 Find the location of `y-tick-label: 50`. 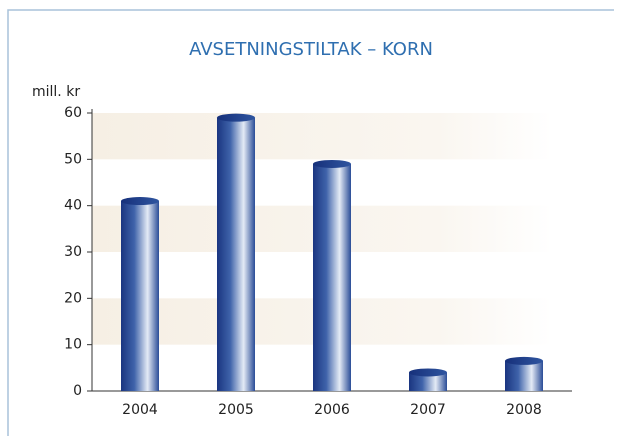

y-tick-label: 50 is located at coordinates (73, 159).